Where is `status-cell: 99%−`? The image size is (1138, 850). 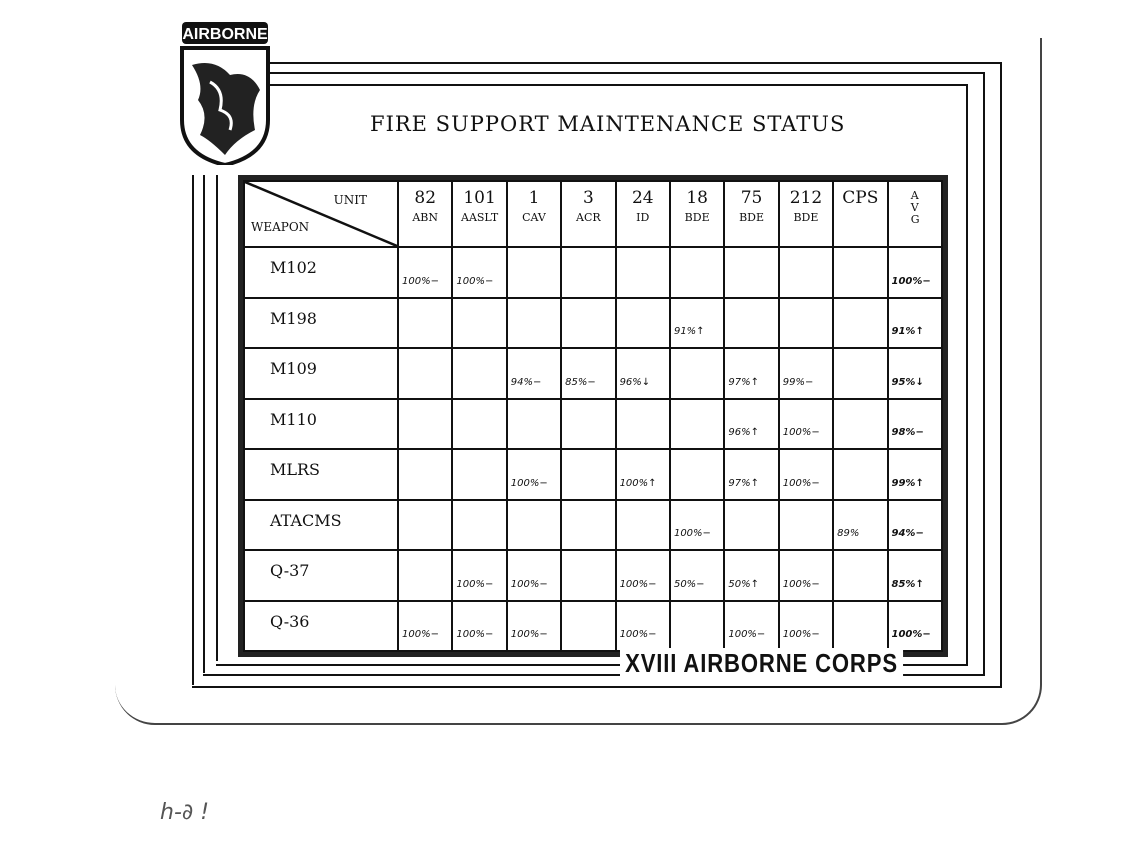
status-cell: 99%− is located at coordinates (806, 373).